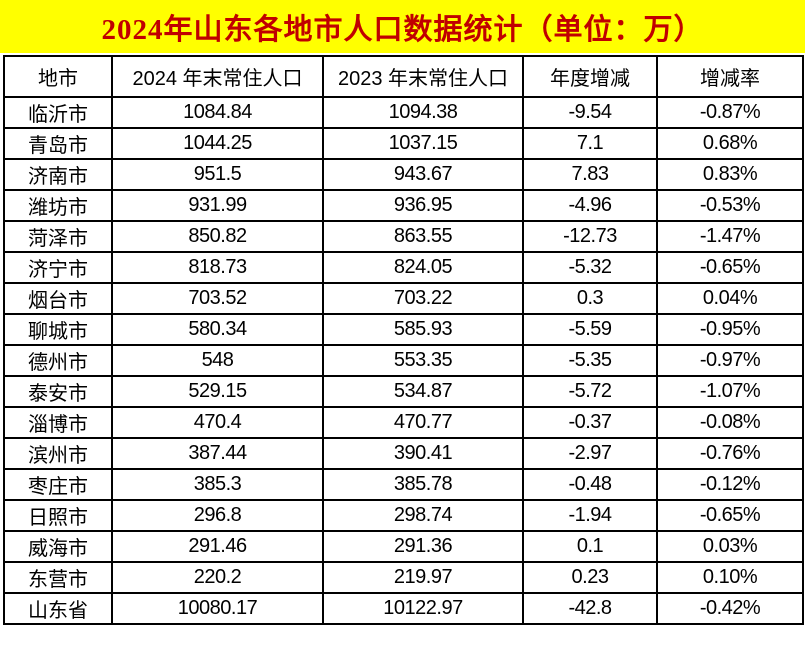 The width and height of the screenshot is (805, 662). I want to click on city-name-cell: 烟台市, so click(58, 298).